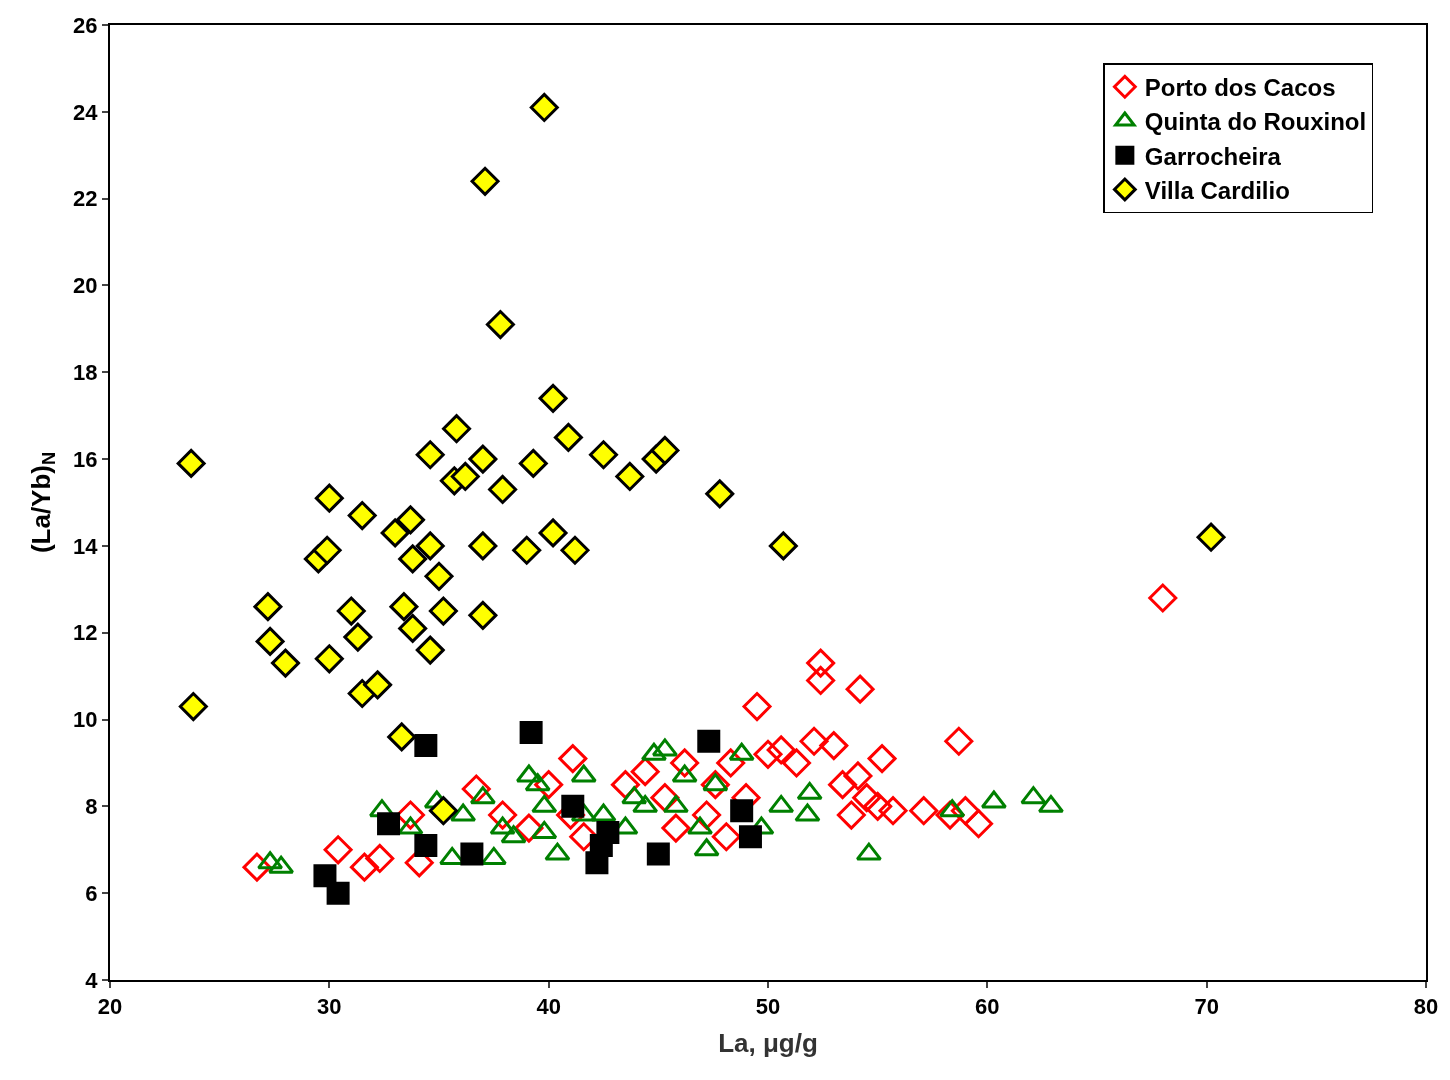 Image resolution: width=1450 pixels, height=1080 pixels. What do you see at coordinates (91, 893) in the screenshot?
I see `y-tick-label: 6` at bounding box center [91, 893].